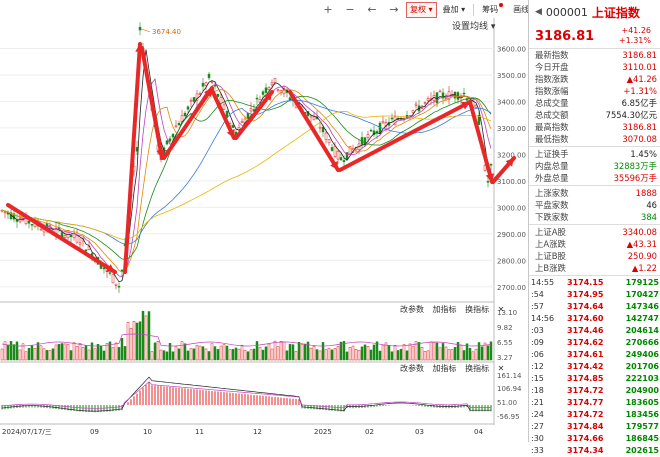 This screenshot has width=660, height=457. What do you see at coordinates (511, 102) in the screenshot?
I see `price-tick-label: 3400.00` at bounding box center [511, 102].